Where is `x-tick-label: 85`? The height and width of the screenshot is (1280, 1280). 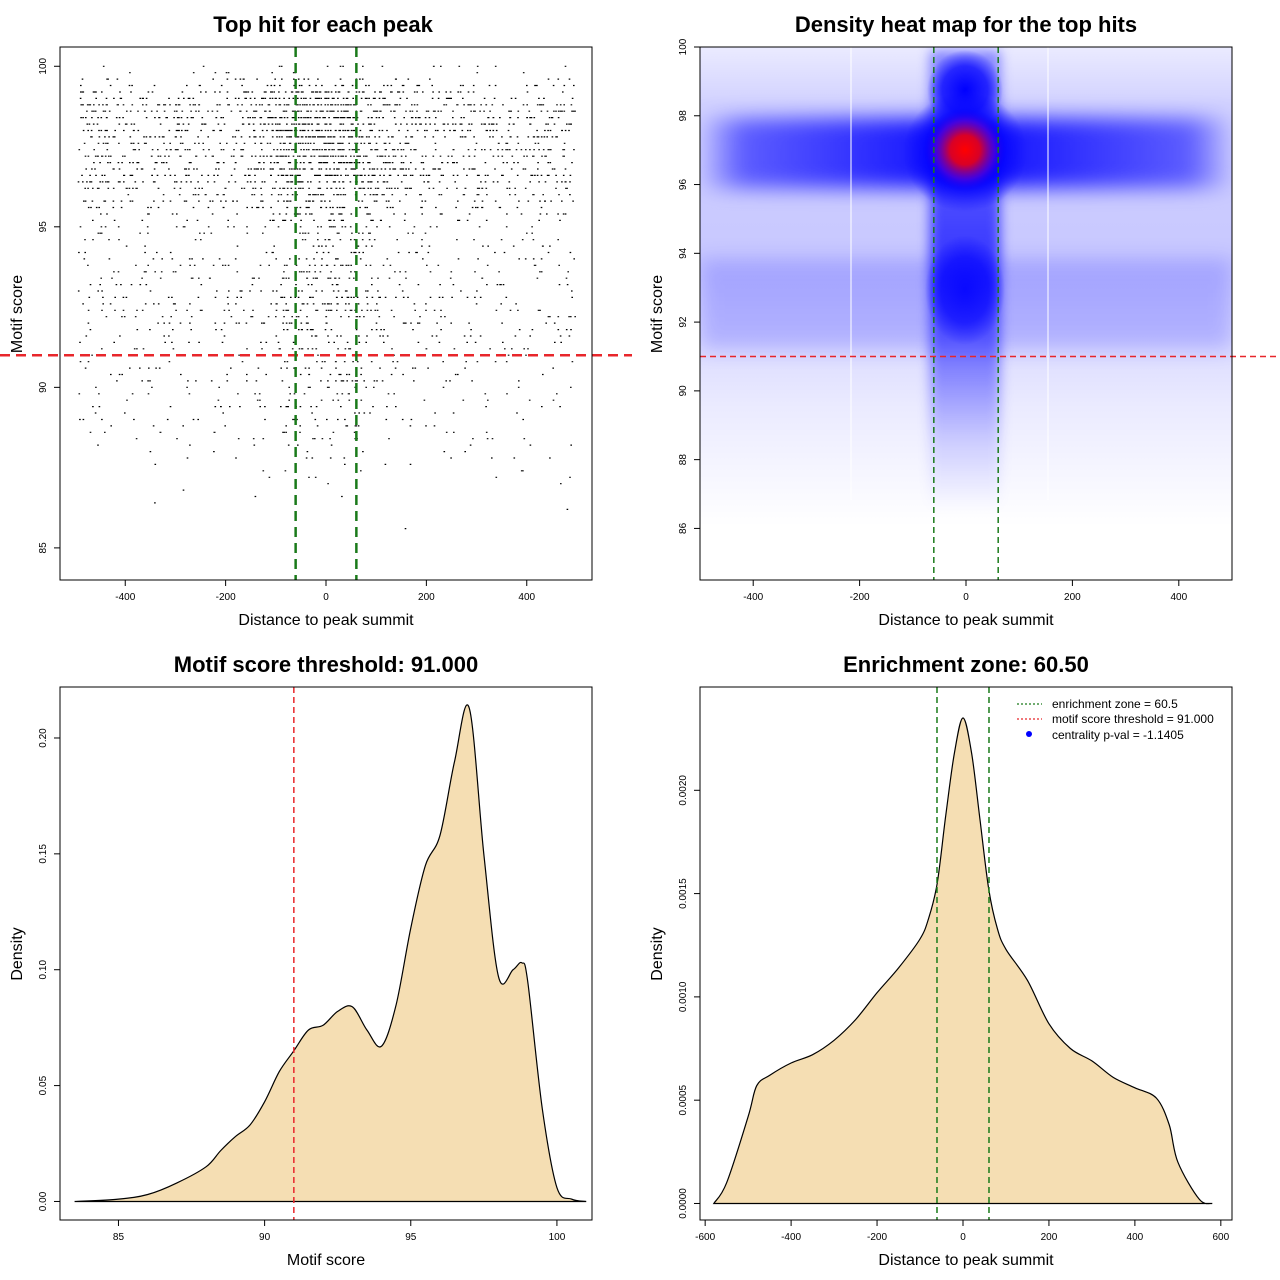 x-tick-label: 85 is located at coordinates (119, 1237).